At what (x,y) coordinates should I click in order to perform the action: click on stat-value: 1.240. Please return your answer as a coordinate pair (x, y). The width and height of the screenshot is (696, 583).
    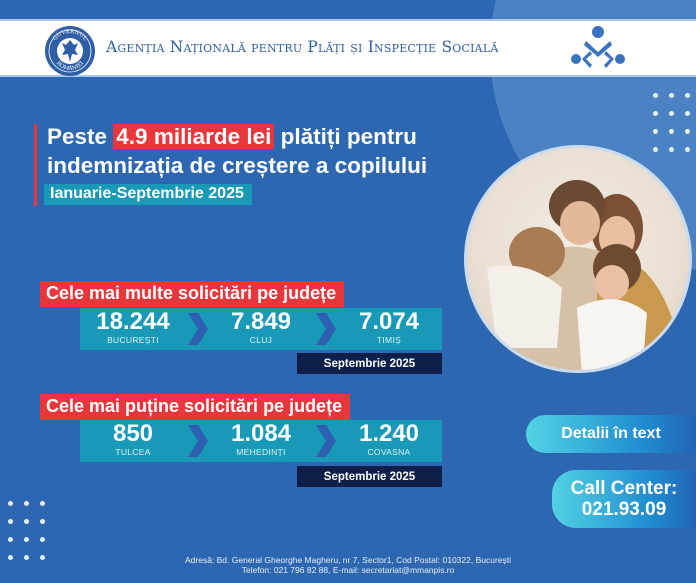
    Looking at the image, I should click on (389, 433).